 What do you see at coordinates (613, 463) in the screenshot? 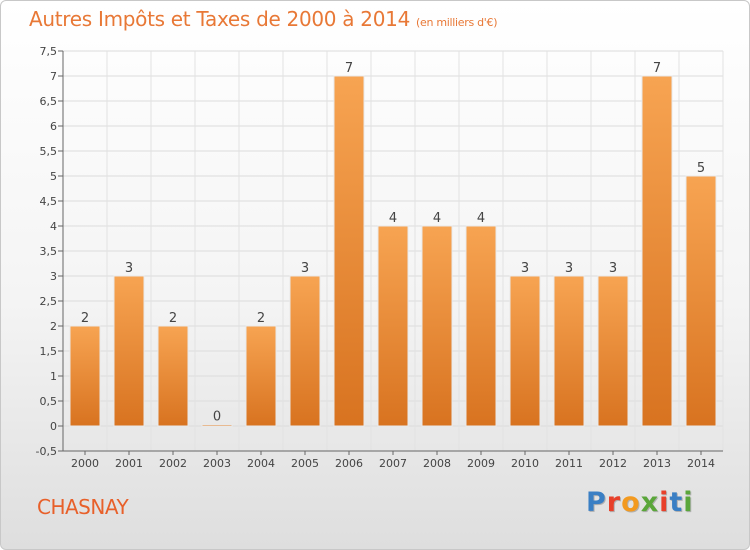
I see `x-tick-label: 2012` at bounding box center [613, 463].